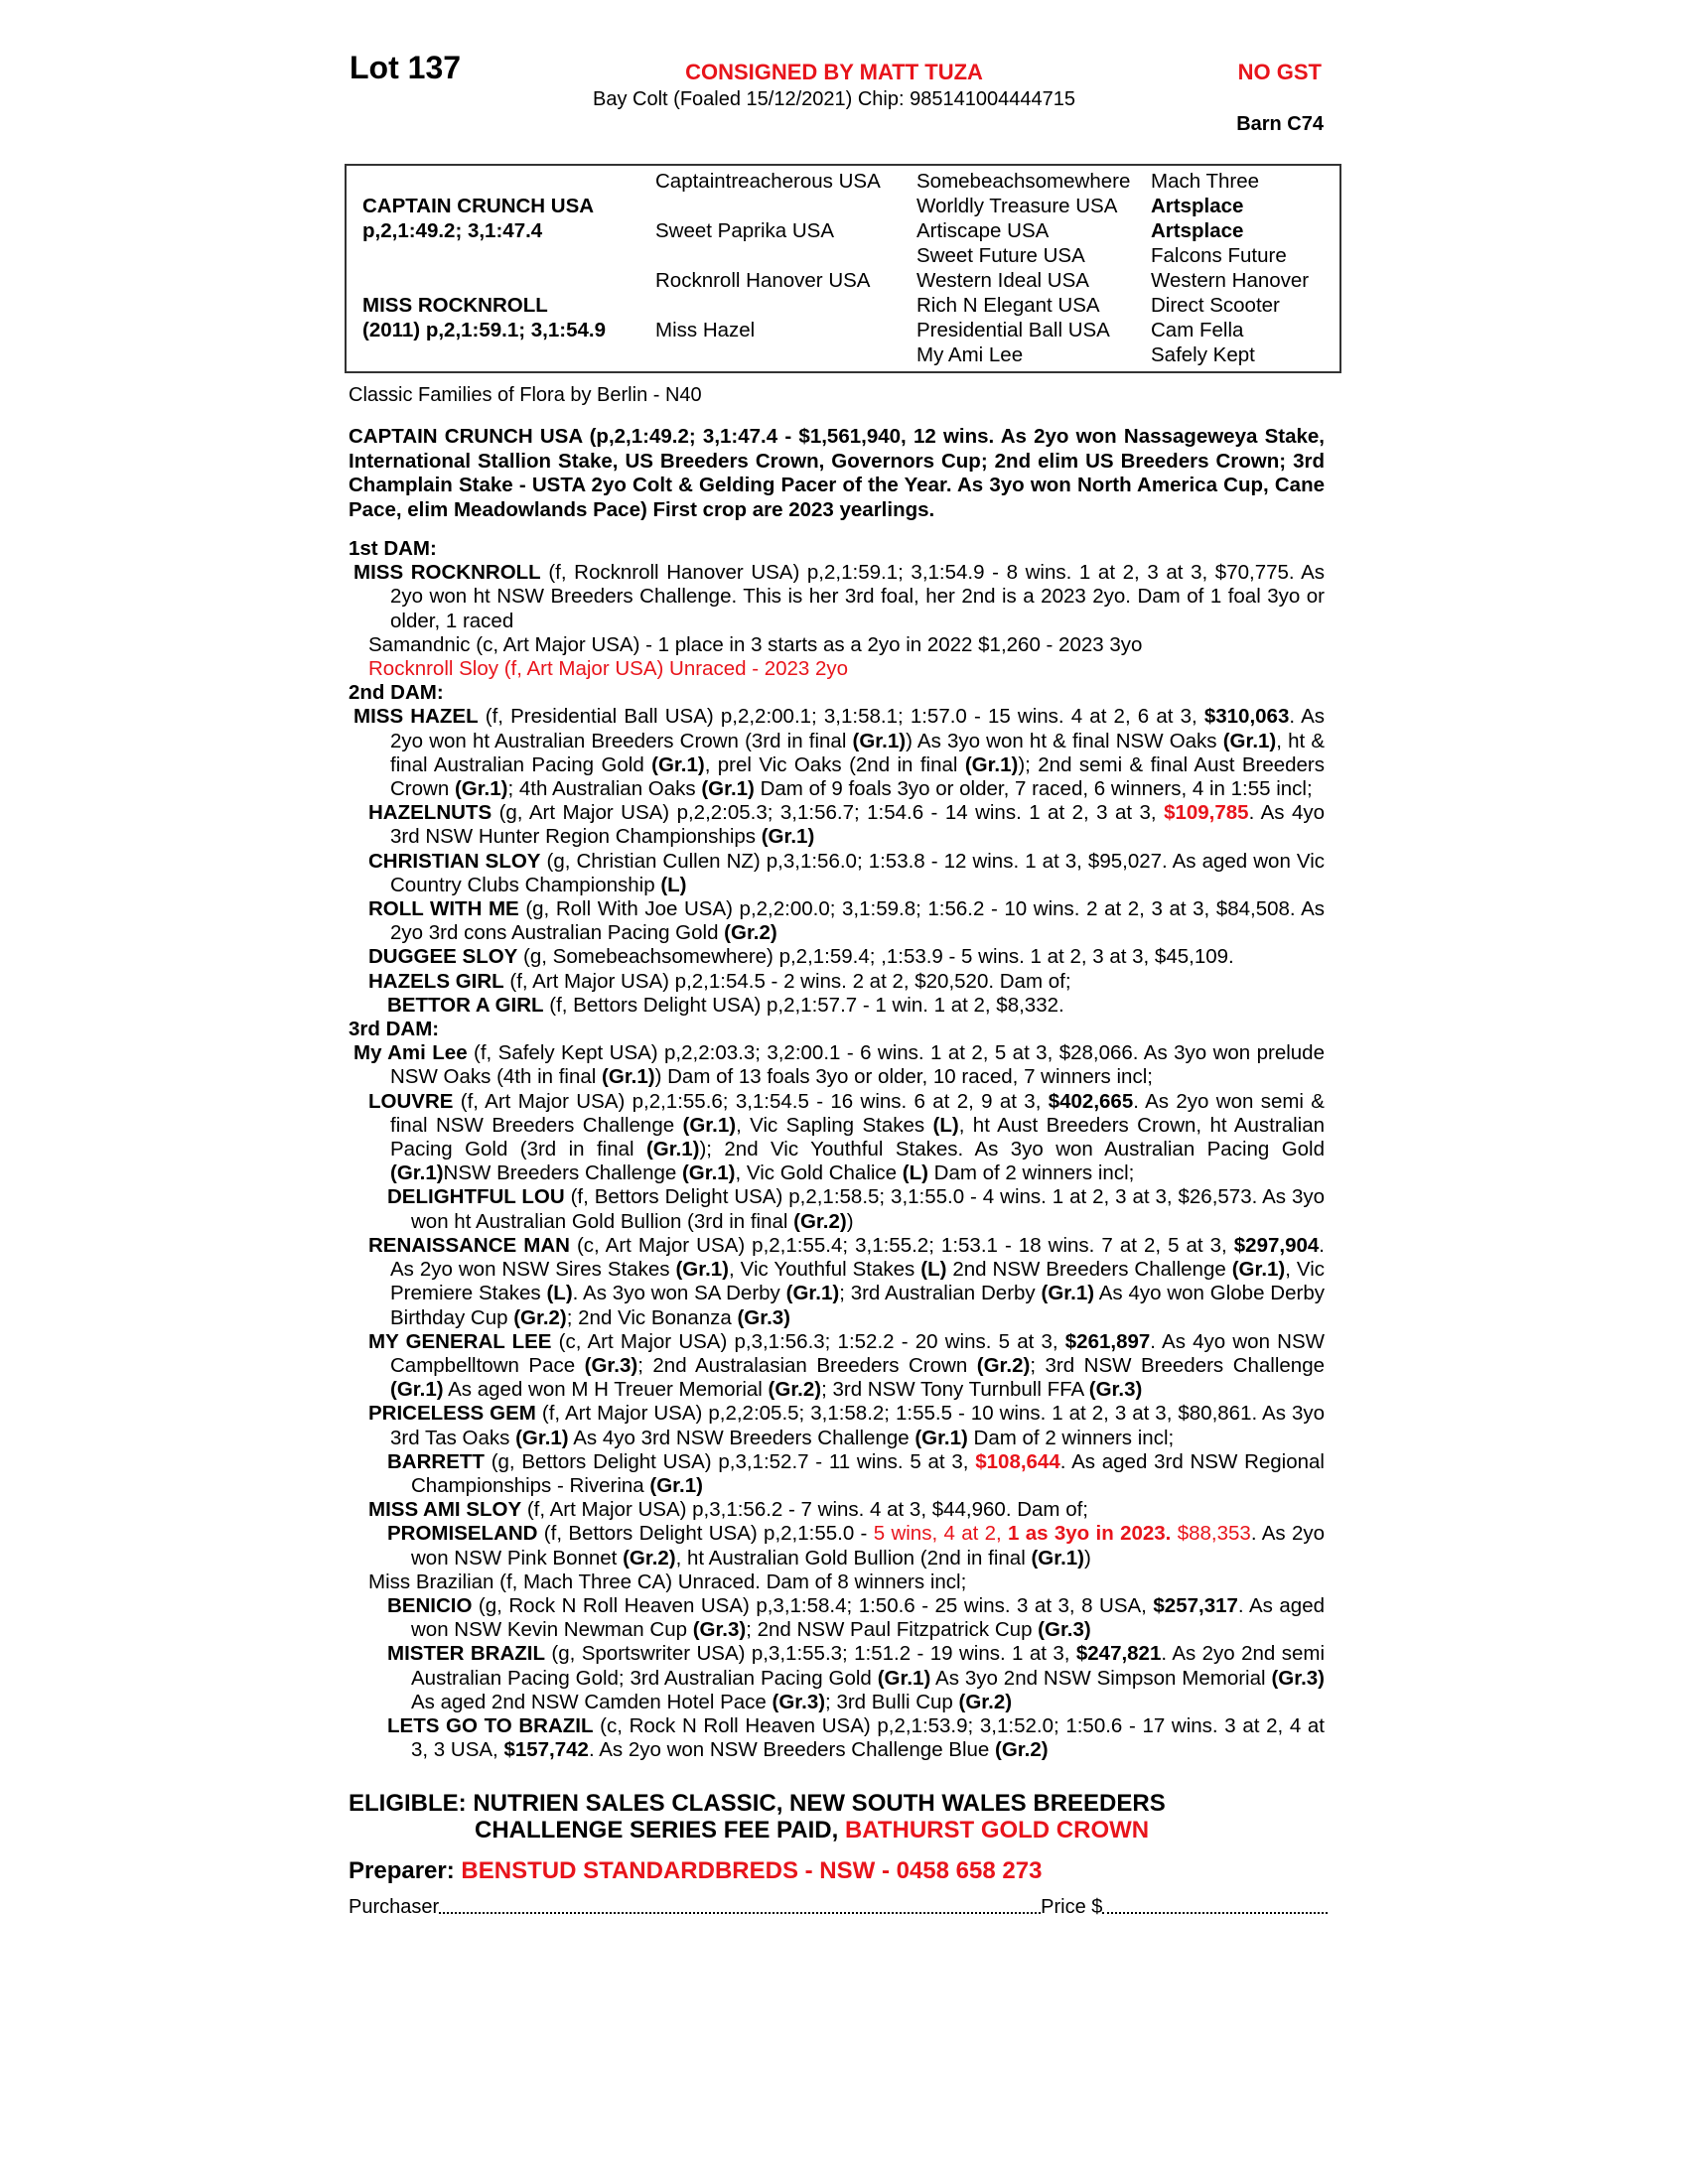  Describe the element at coordinates (1206, 813) in the screenshot. I see `bold-text: $109,785` at that location.